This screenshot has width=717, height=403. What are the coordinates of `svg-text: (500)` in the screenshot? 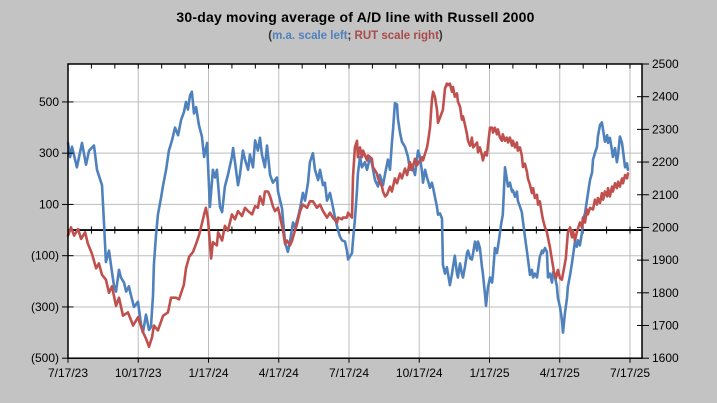 It's located at (45, 358).